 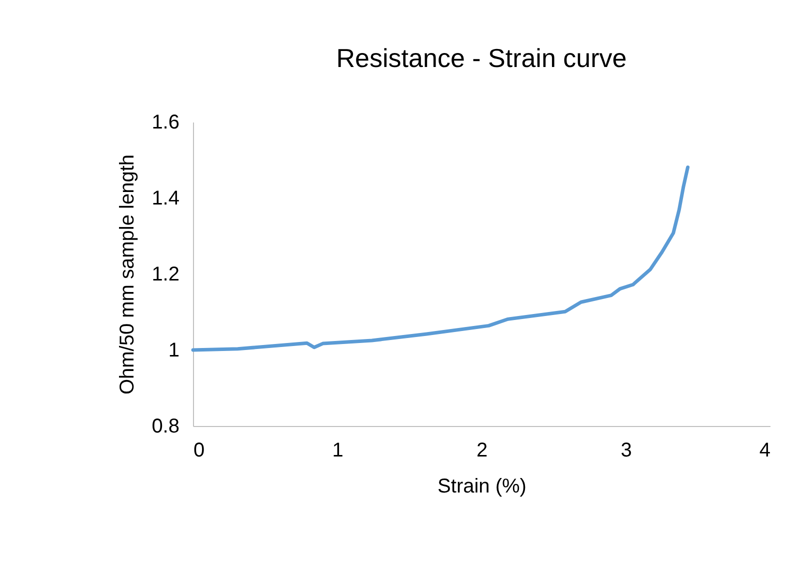 I want to click on y-tick-label: 1, so click(x=174, y=351).